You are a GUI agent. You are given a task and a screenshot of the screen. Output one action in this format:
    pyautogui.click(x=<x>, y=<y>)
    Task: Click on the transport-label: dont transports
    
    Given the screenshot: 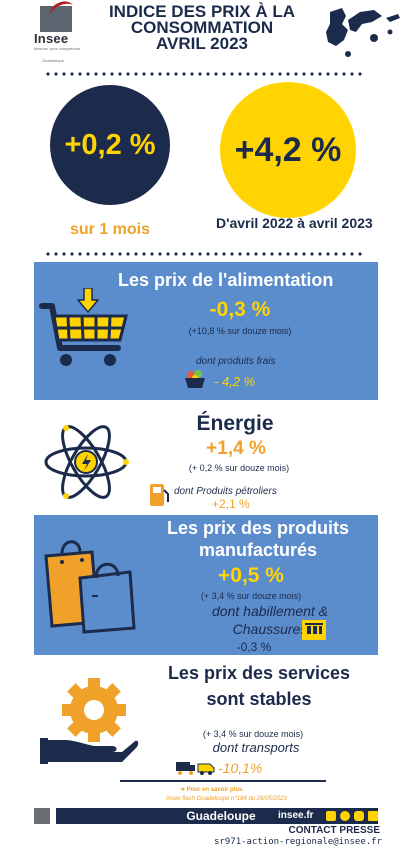 What is the action you would take?
    pyautogui.click(x=256, y=747)
    